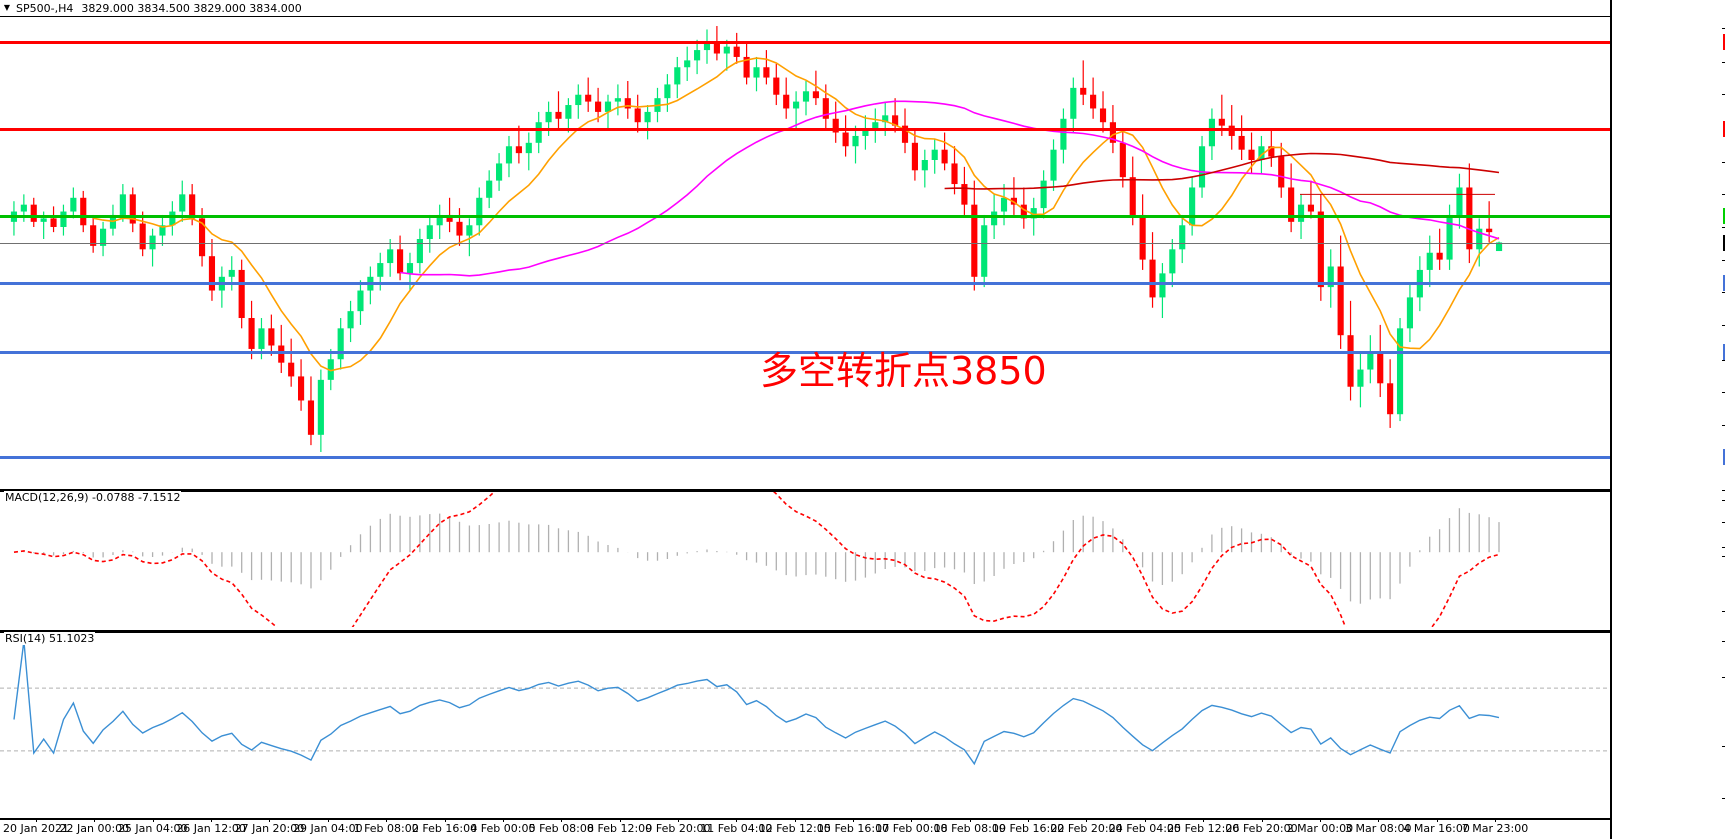  Describe the element at coordinates (1378, 828) in the screenshot. I see `time-axis-tick-label: 3 Mar 08:00` at that location.